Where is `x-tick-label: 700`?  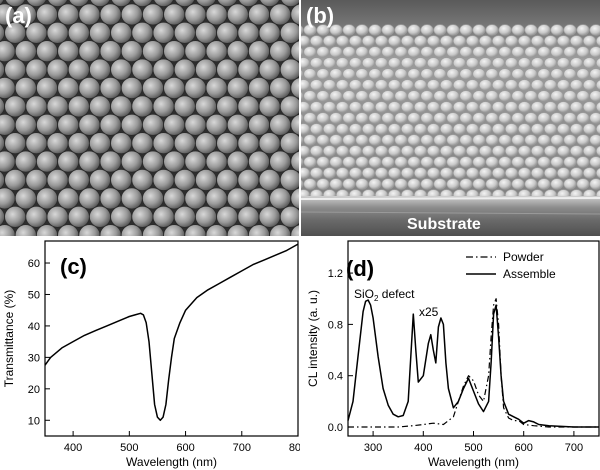
x-tick-label: 700 is located at coordinates (574, 448).